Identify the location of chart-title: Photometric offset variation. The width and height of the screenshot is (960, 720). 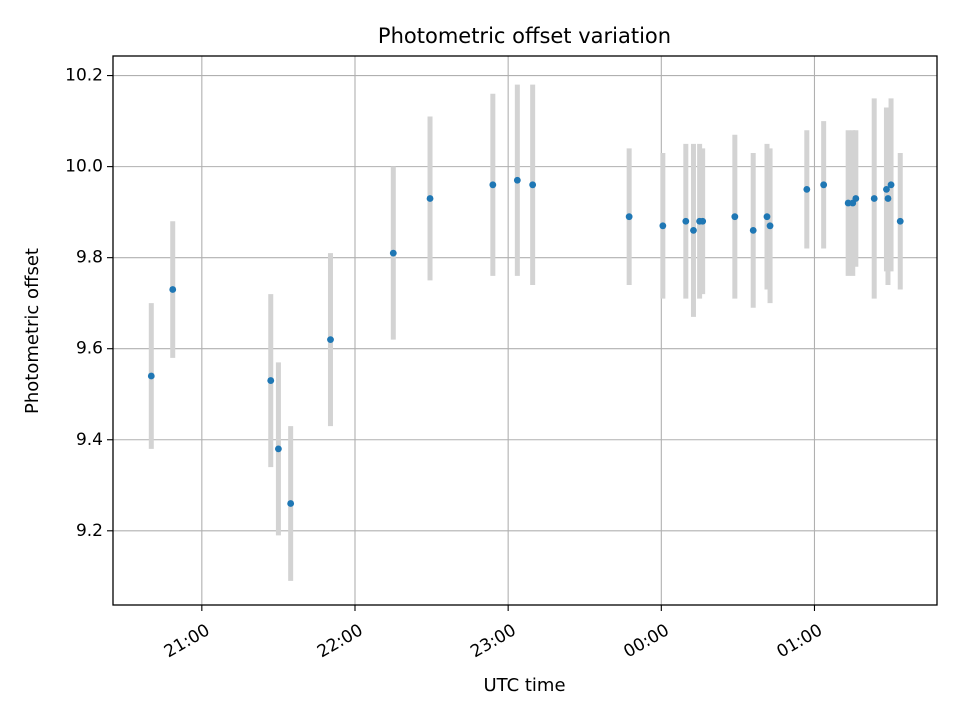
(524, 36).